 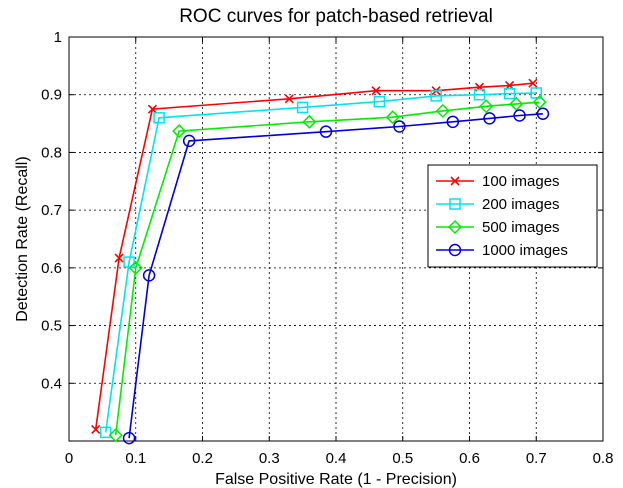 I want to click on x-tick-label: 0.2, so click(x=202, y=458).